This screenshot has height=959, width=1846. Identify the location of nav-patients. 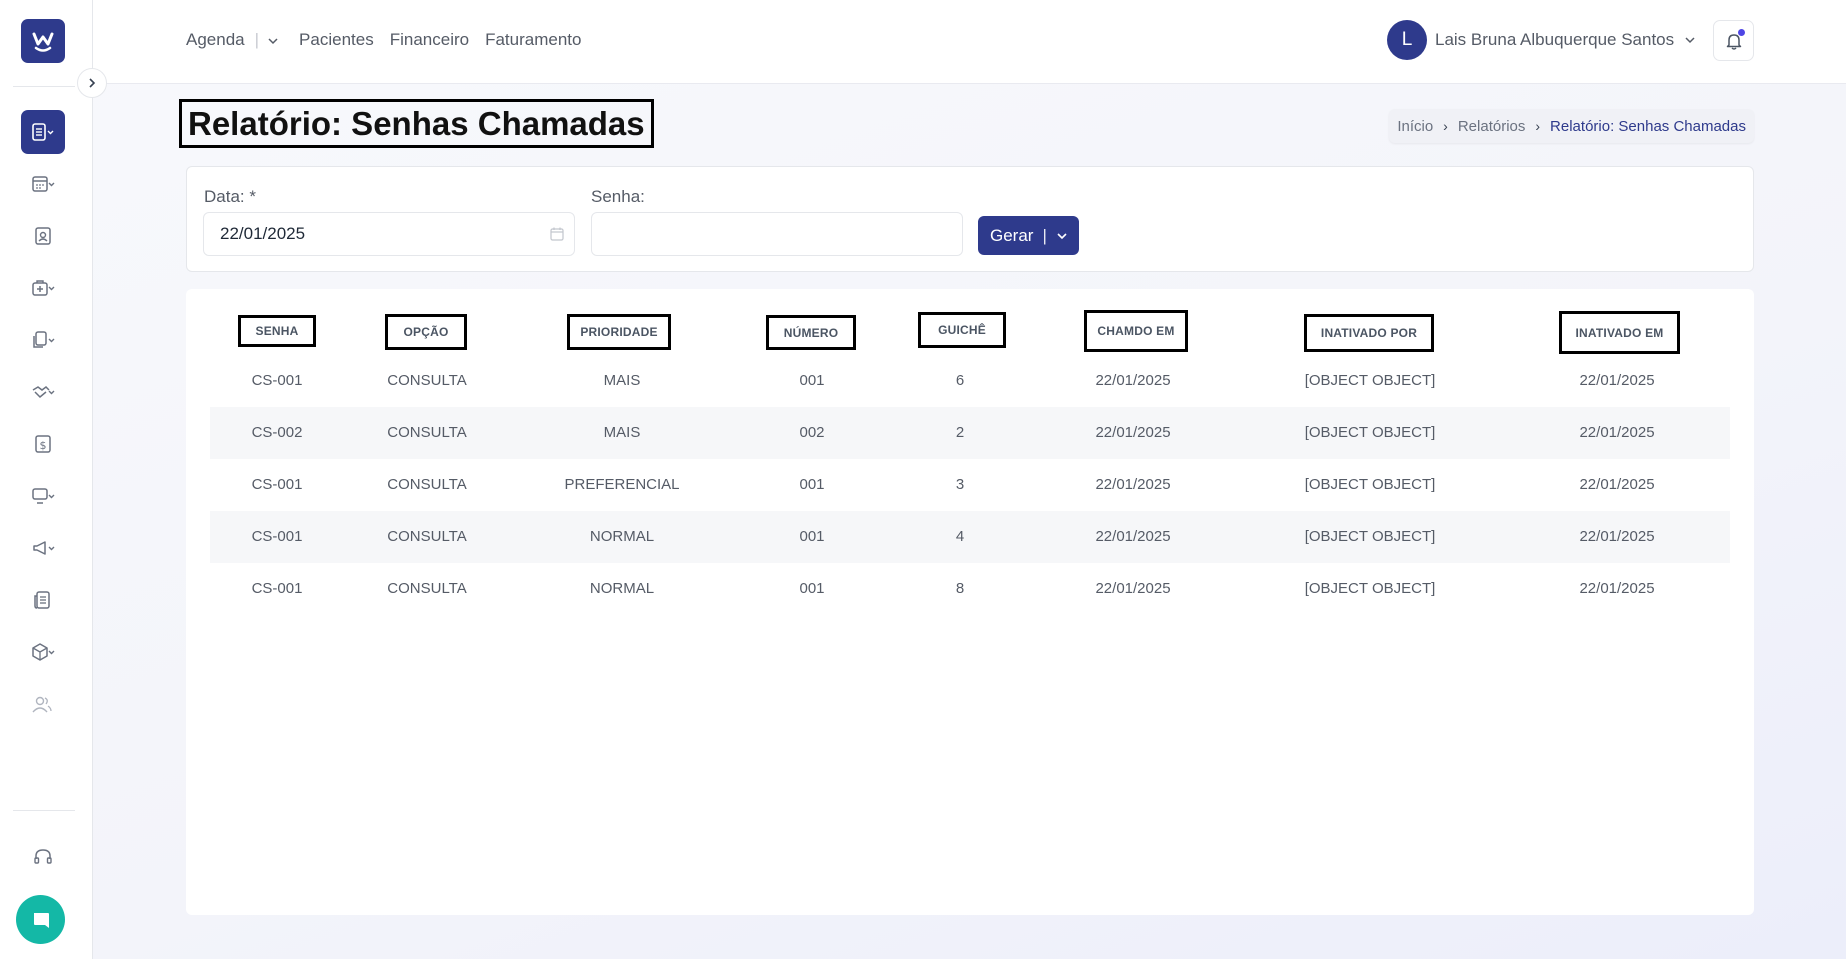
(43, 236).